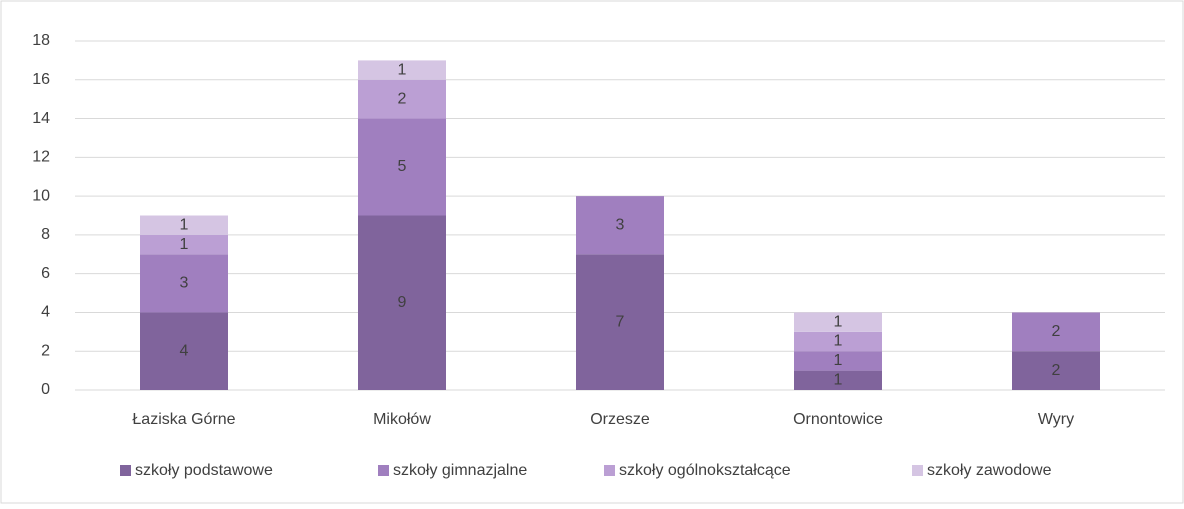 This screenshot has width=1184, height=509. What do you see at coordinates (460, 470) in the screenshot?
I see `legend-label: szkoły gimnazjalne` at bounding box center [460, 470].